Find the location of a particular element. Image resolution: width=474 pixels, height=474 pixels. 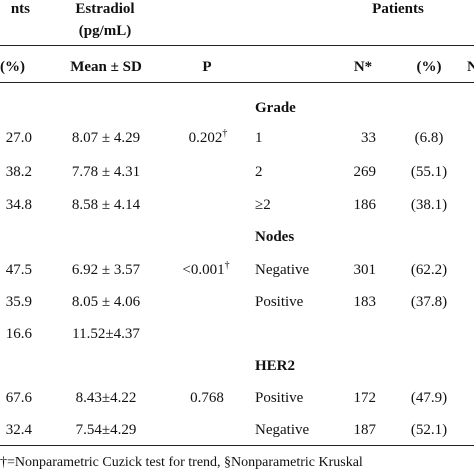

row-right-pct: (37.8) is located at coordinates (429, 302).